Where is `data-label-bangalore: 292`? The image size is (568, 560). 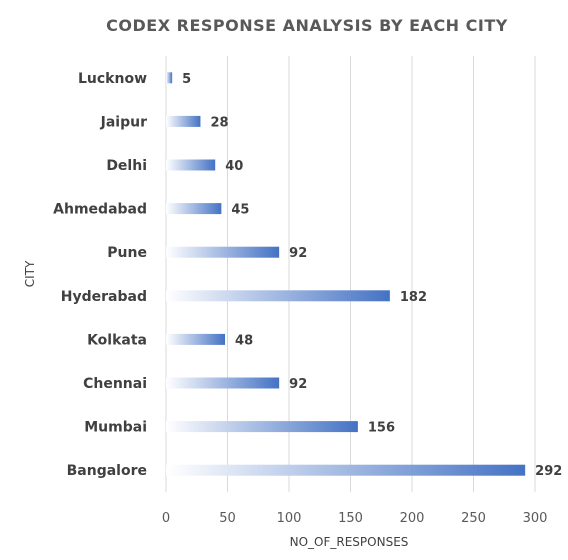 data-label-bangalore: 292 is located at coordinates (548, 471).